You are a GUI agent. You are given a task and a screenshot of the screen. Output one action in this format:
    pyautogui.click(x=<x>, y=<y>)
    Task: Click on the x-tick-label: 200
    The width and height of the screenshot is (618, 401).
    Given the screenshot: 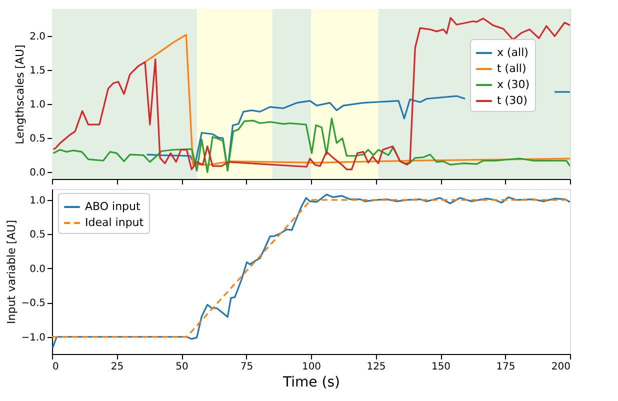 What is the action you would take?
    pyautogui.click(x=560, y=367)
    